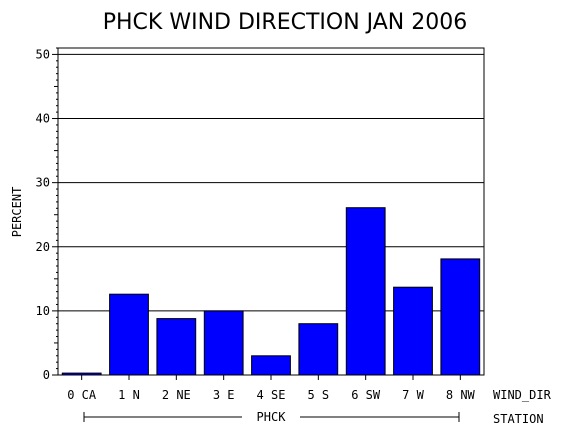 The height and width of the screenshot is (430, 570). I want to click on station-label: PHCK, so click(272, 417).